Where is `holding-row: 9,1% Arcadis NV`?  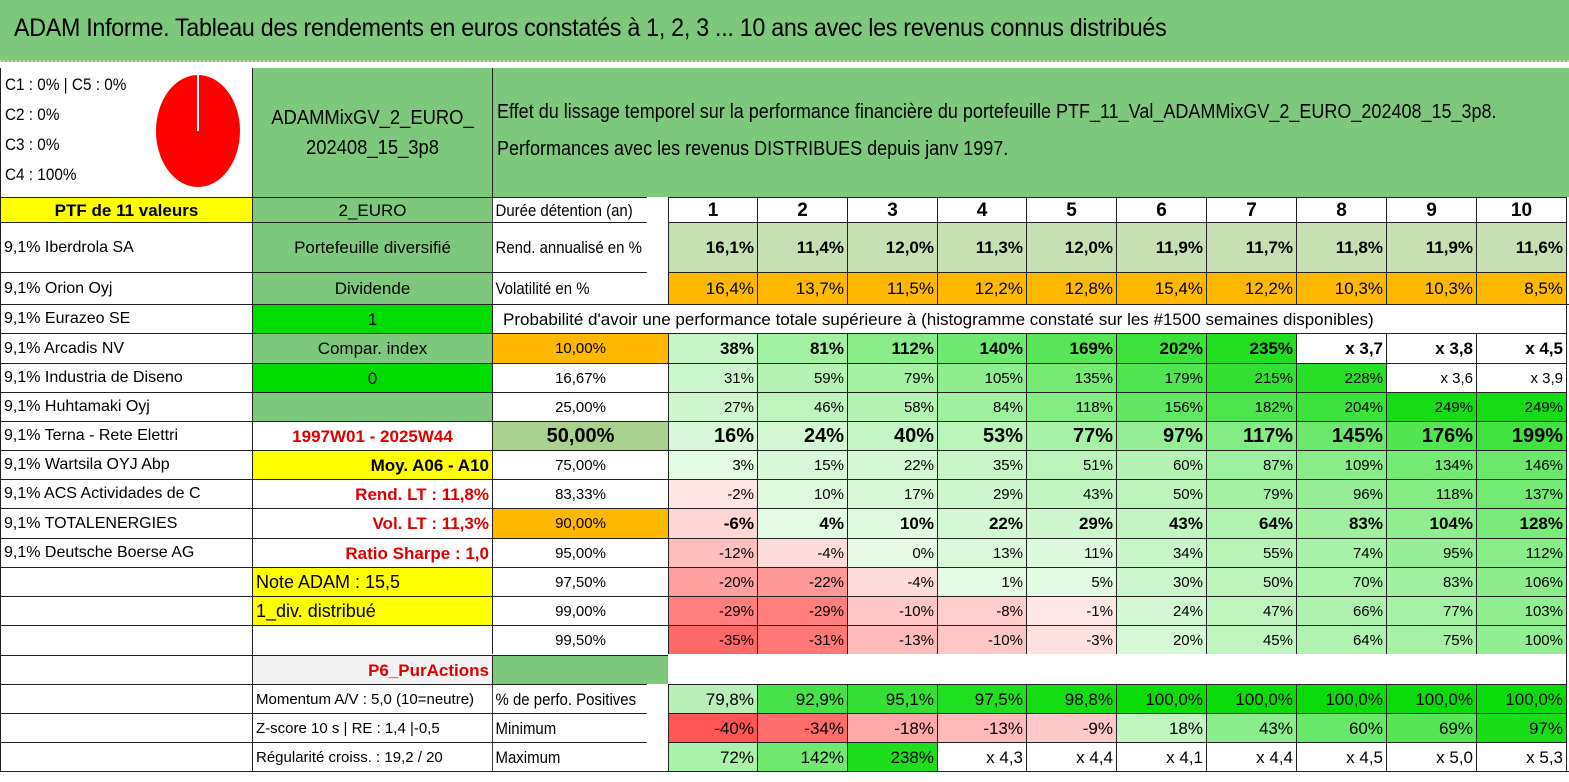
holding-row: 9,1% Arcadis NV is located at coordinates (126, 348).